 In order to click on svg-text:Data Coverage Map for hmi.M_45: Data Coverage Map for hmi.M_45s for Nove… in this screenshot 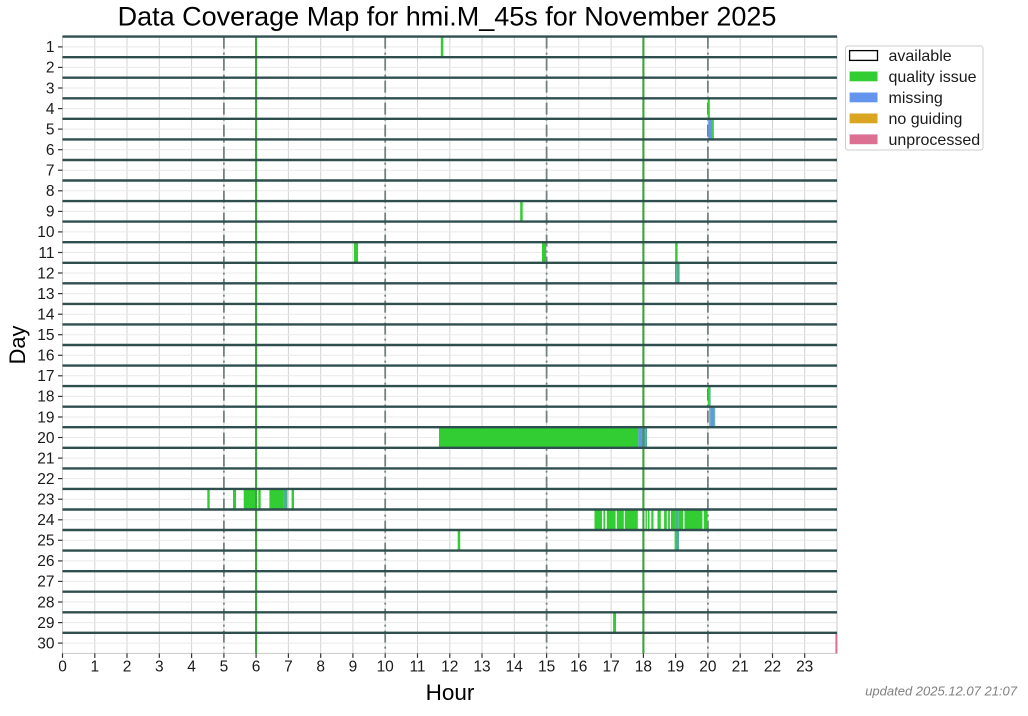, I will do `click(447, 17)`.